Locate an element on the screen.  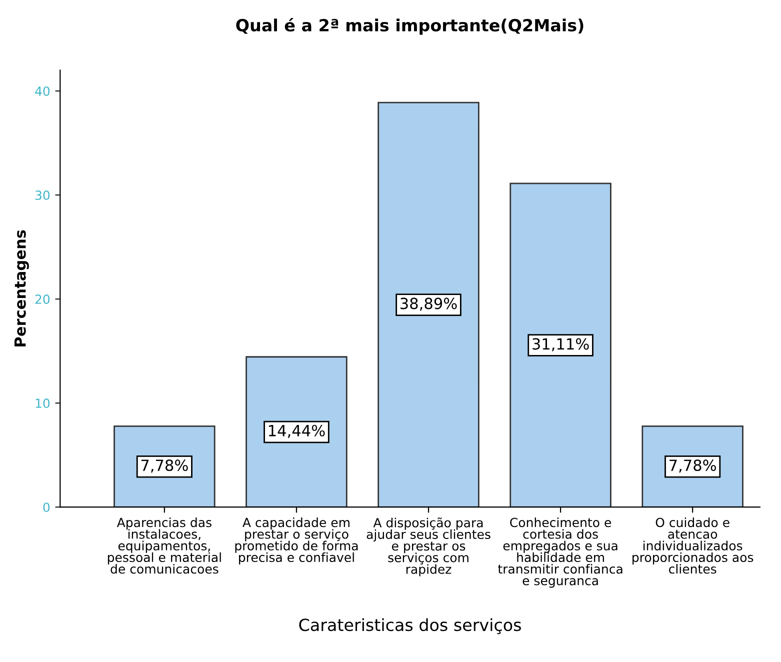
x-tick-label: A capacidade em prestar o serviço prometido de forma precisa e confiavel is located at coordinates (296, 541).